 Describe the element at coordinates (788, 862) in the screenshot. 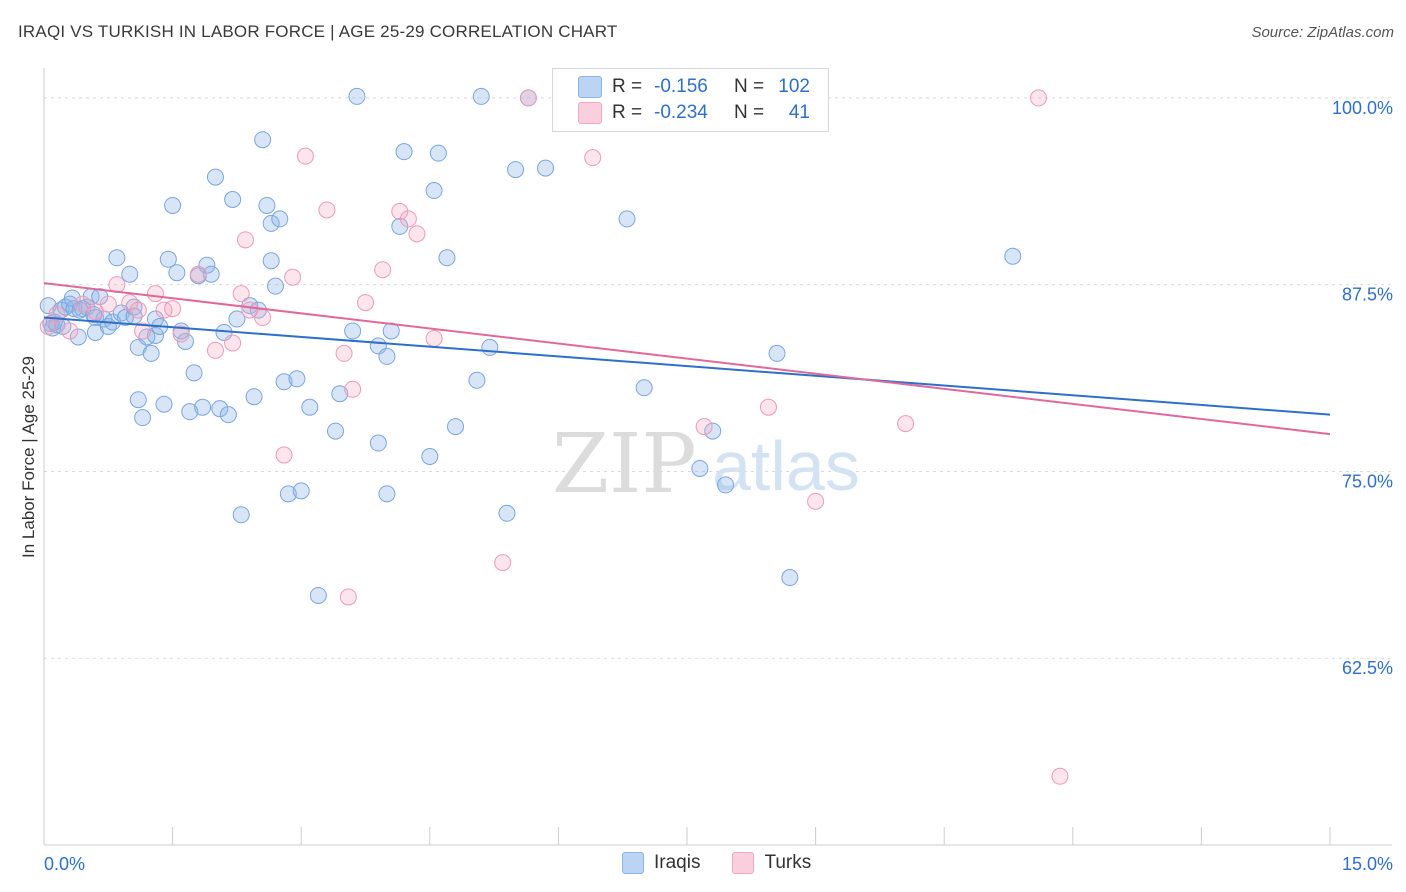

I see `turks-legend-label: Turks` at that location.